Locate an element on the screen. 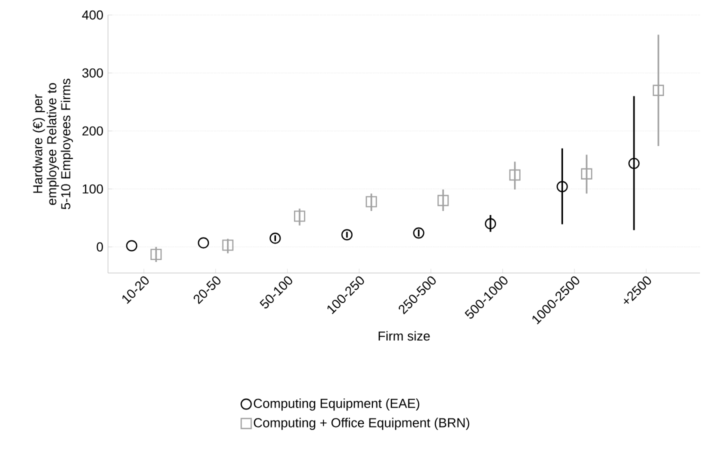 Image resolution: width=703 pixels, height=458 pixels. y-tick-label: 100 is located at coordinates (92, 189).